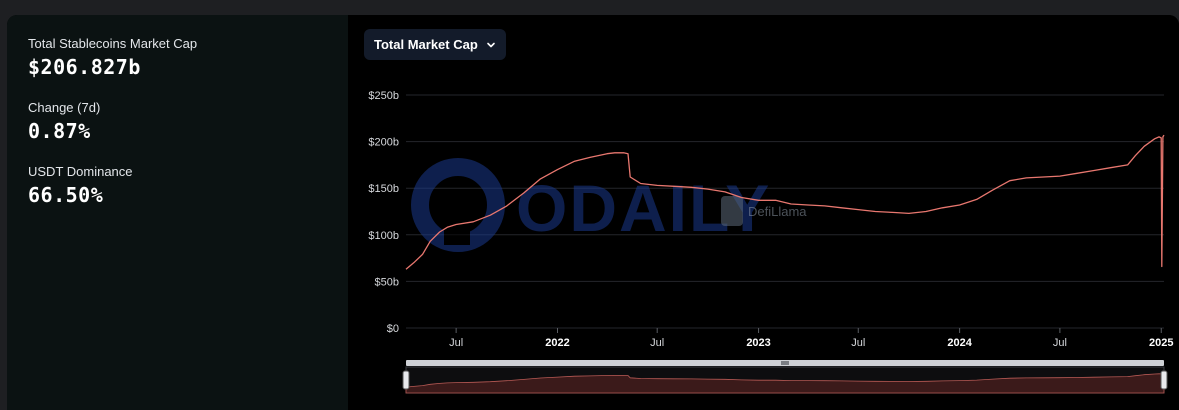 The width and height of the screenshot is (1179, 410). I want to click on defillama-watermark-text: DefiLlama, so click(777, 211).